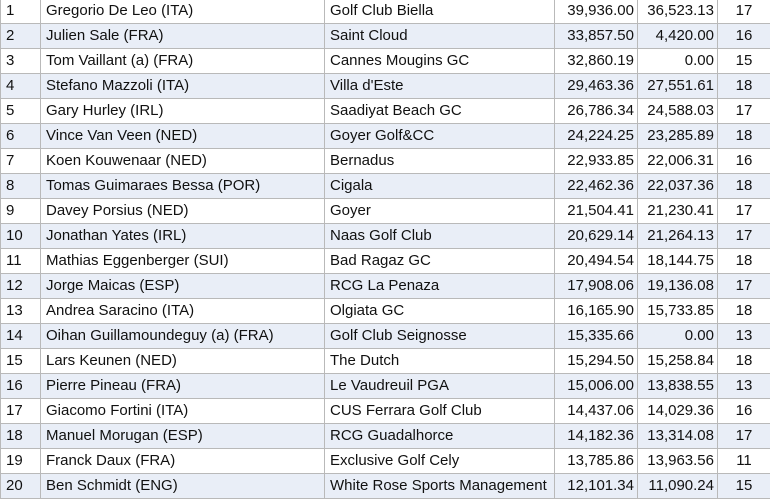  I want to click on value1-cell: 16,165.90, so click(596, 311).